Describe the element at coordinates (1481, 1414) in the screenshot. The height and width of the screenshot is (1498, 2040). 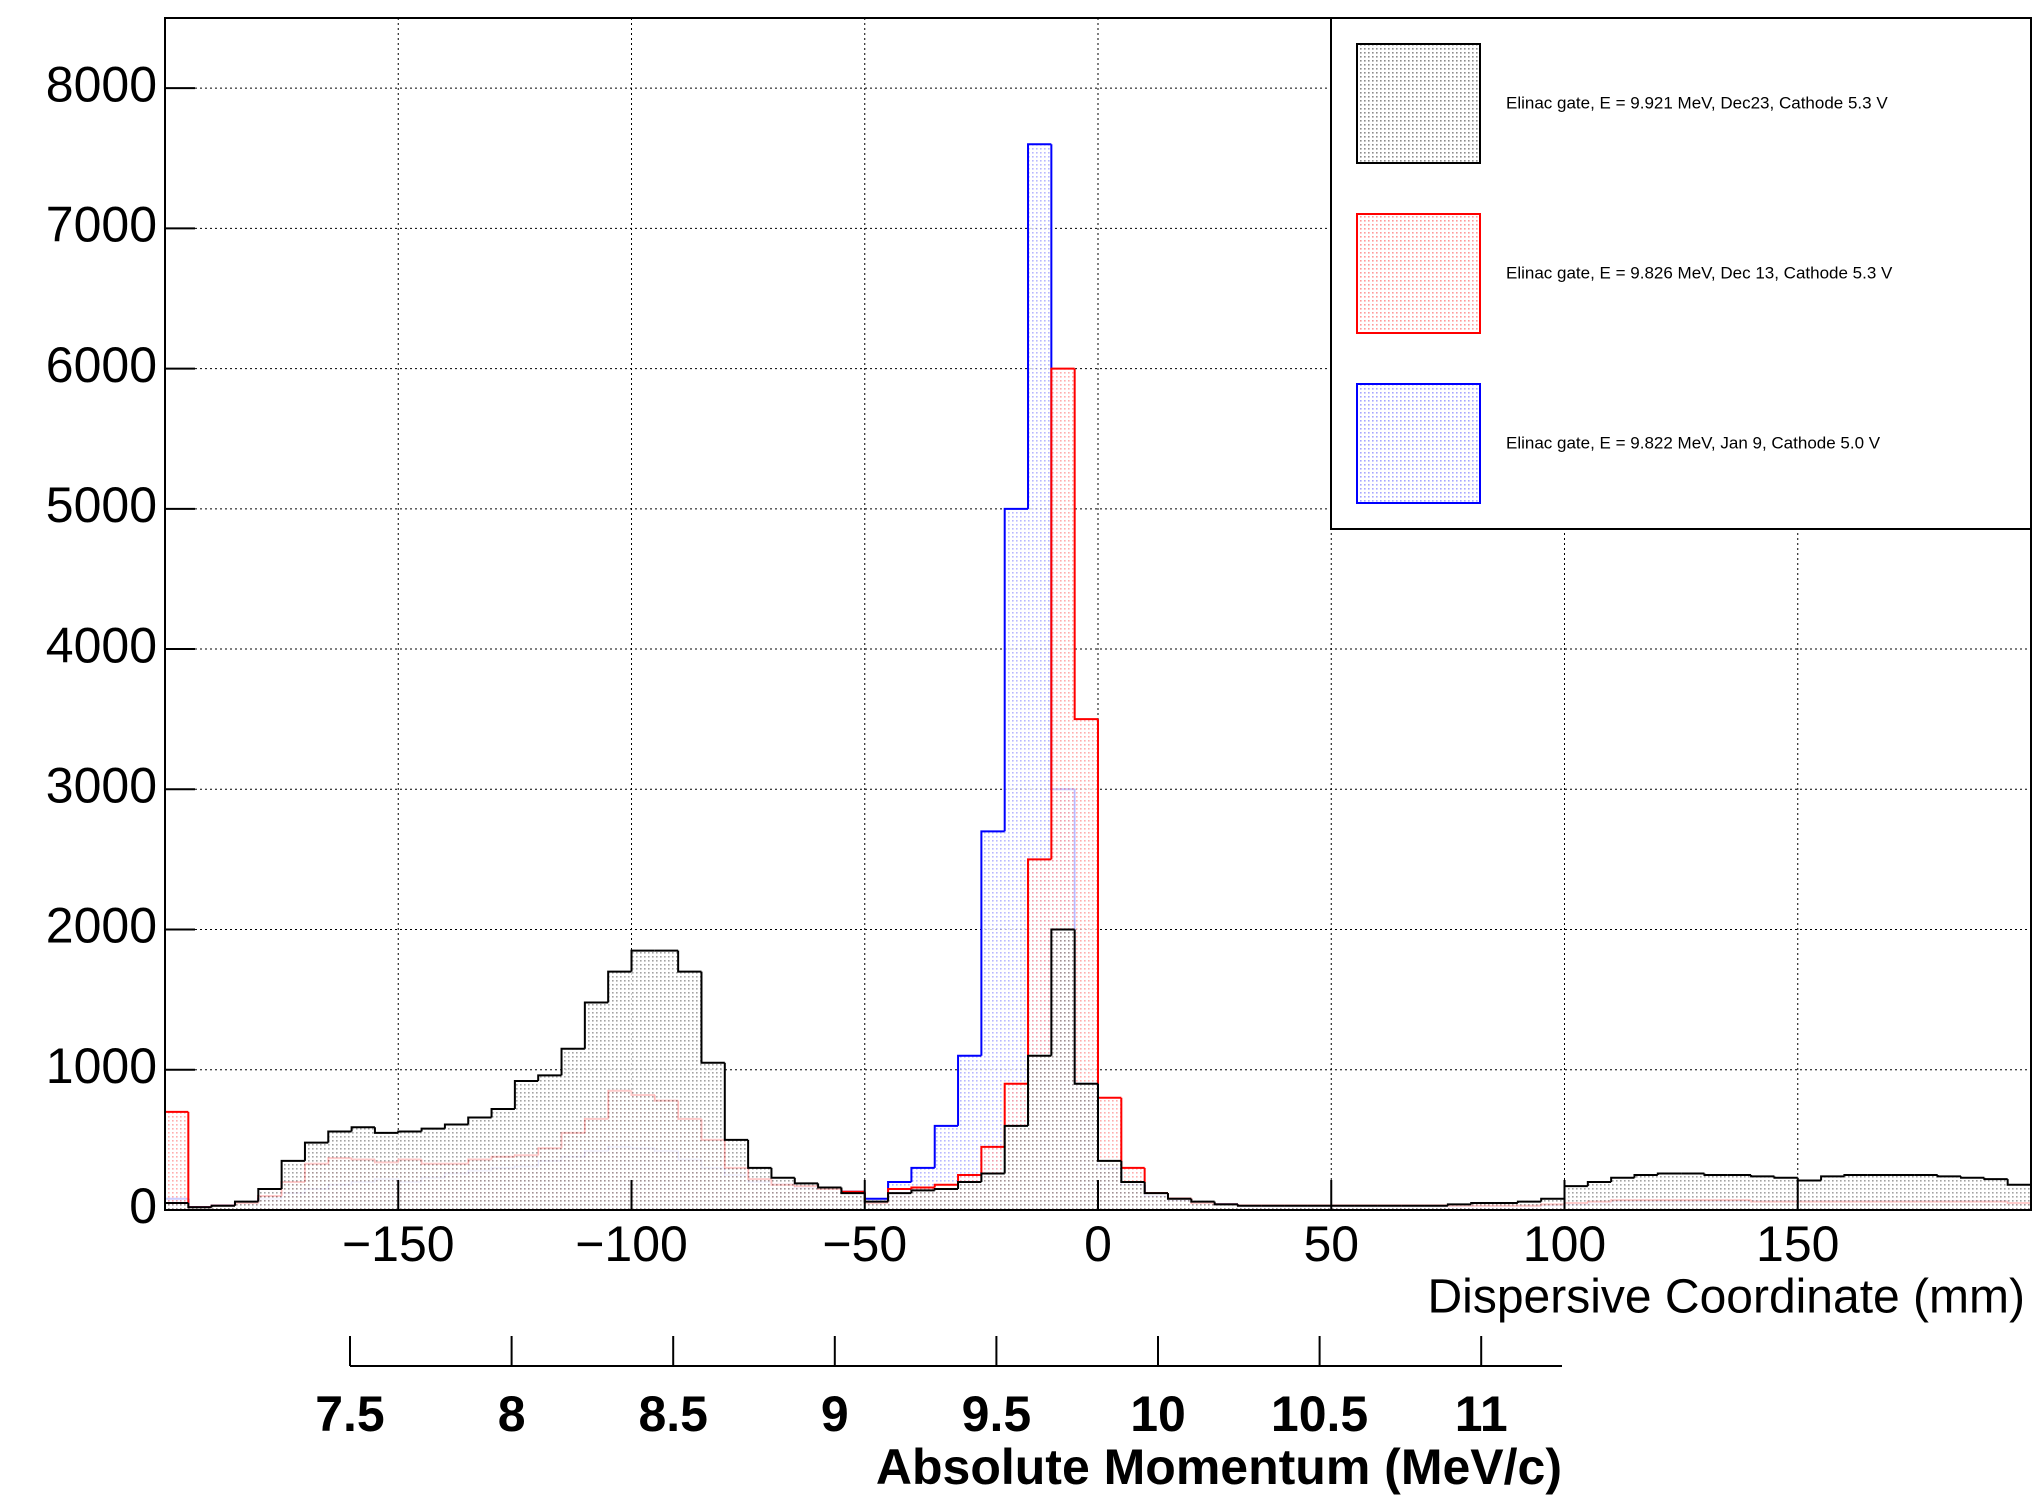
I see `x2-tick-label: 11` at that location.